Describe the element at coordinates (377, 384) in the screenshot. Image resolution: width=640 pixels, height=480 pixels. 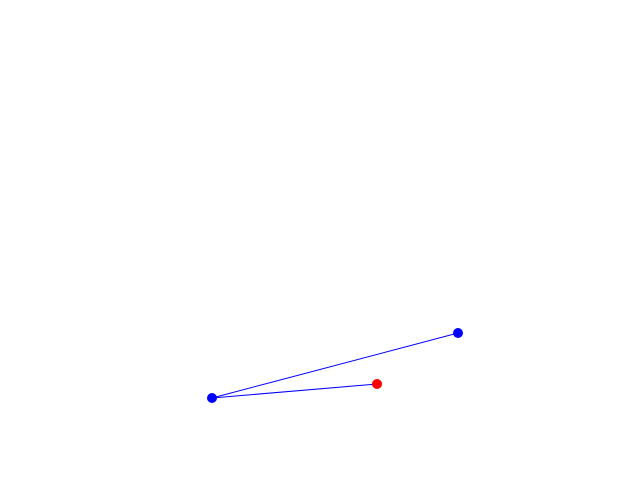
I see `active-vertex` at that location.